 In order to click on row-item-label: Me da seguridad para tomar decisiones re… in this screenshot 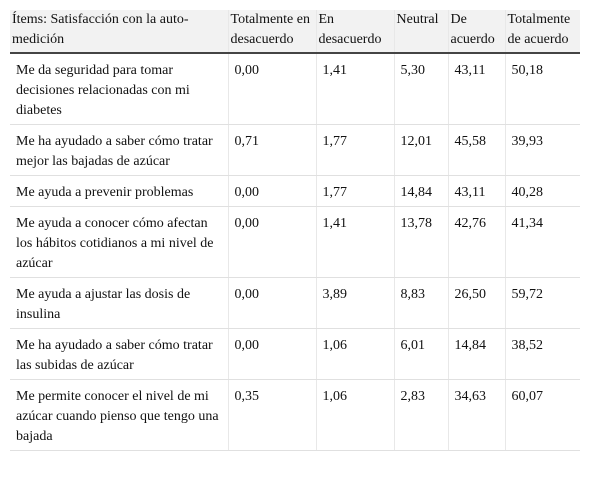, I will do `click(119, 89)`.